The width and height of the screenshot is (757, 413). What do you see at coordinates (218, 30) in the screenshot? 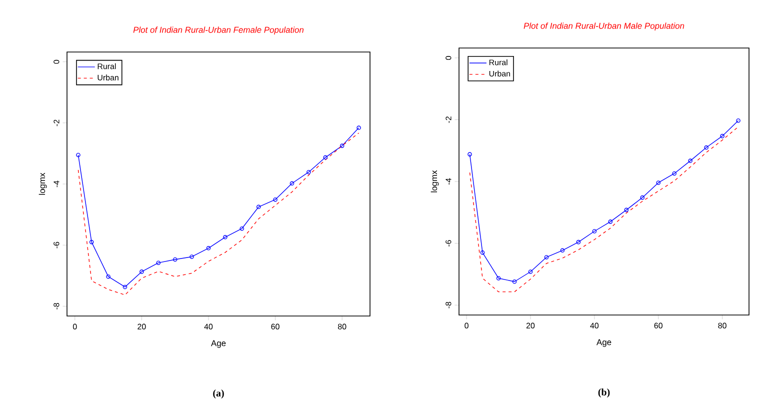
I see `chart-title: Plot of Indian Rural-Urban Female Population` at bounding box center [218, 30].